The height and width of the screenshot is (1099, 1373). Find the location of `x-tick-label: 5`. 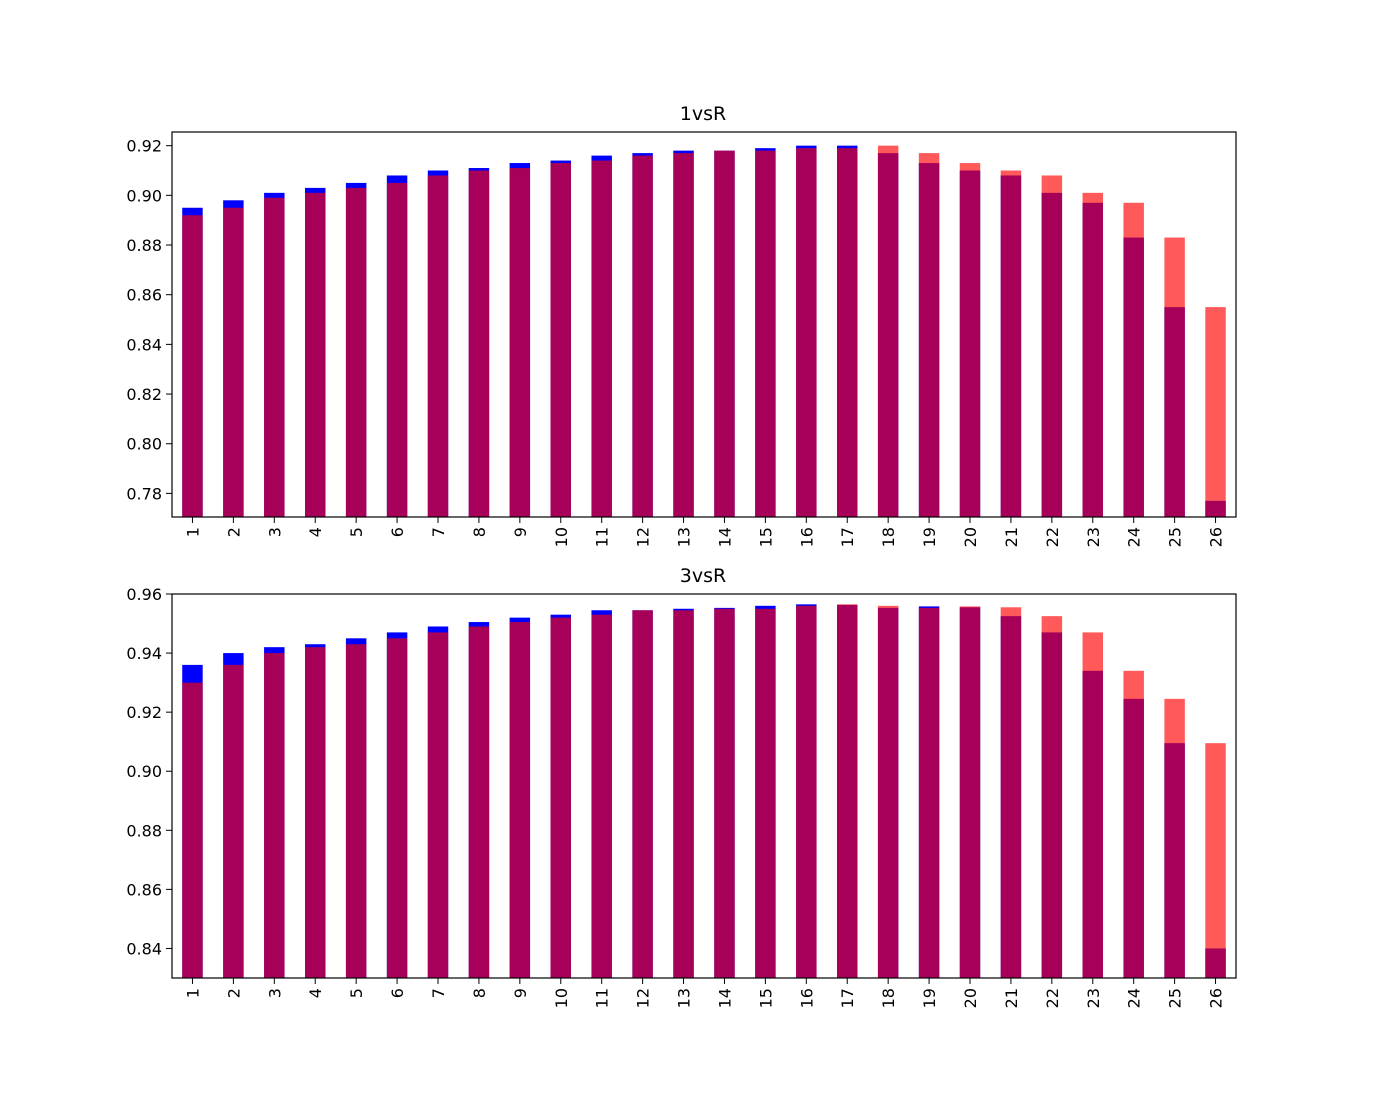

x-tick-label: 5 is located at coordinates (356, 993).